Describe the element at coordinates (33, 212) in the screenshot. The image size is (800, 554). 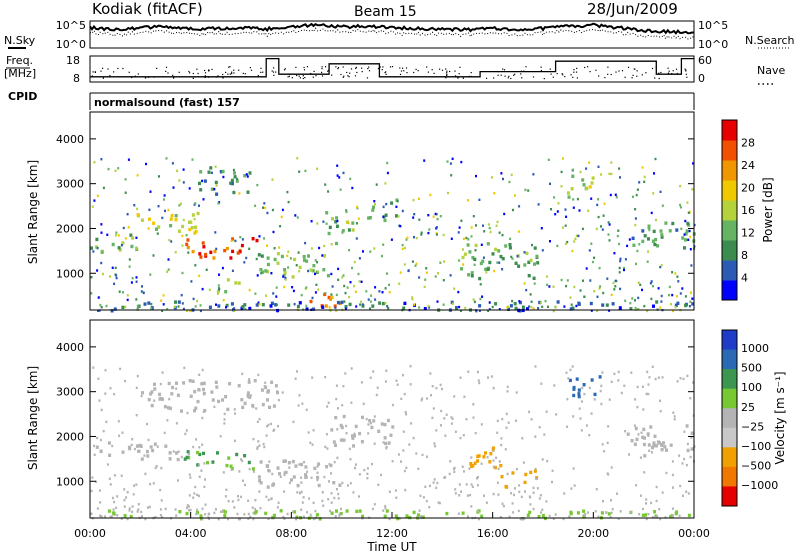
I see `power-y-axis-label: Slant Range [km]` at that location.